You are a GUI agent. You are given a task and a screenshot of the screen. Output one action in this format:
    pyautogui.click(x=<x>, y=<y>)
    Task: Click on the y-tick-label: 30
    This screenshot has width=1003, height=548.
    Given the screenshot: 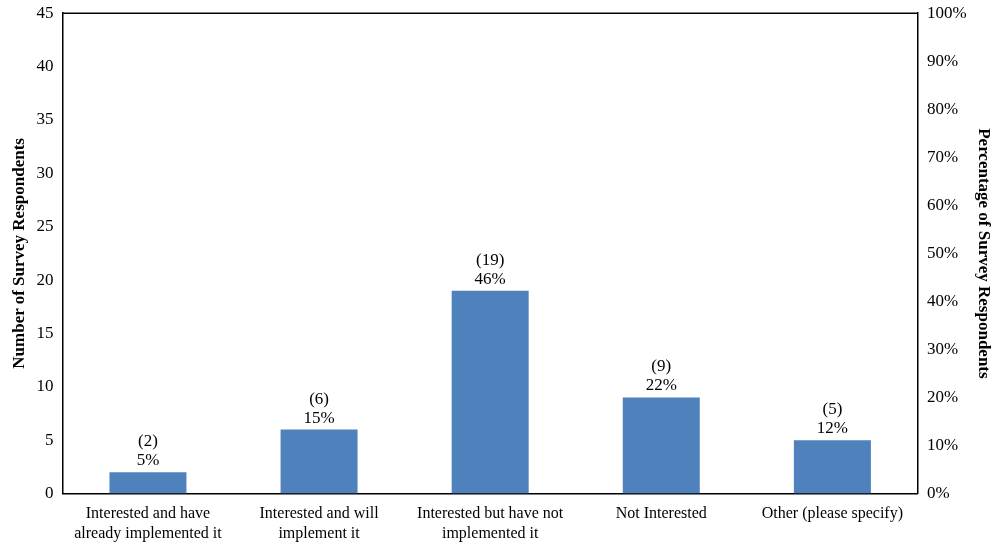 What is the action you would take?
    pyautogui.click(x=45, y=172)
    